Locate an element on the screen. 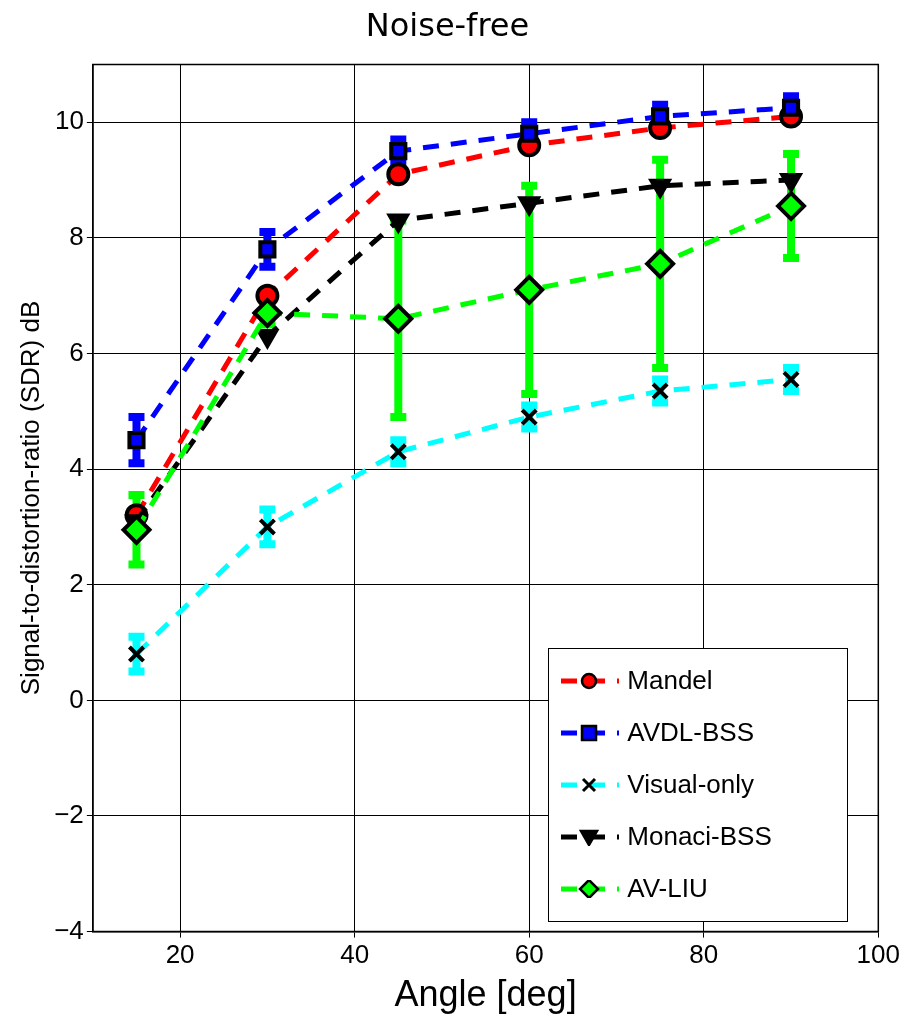 This screenshot has width=915, height=1033. legend-label: Mandel is located at coordinates (670, 681).